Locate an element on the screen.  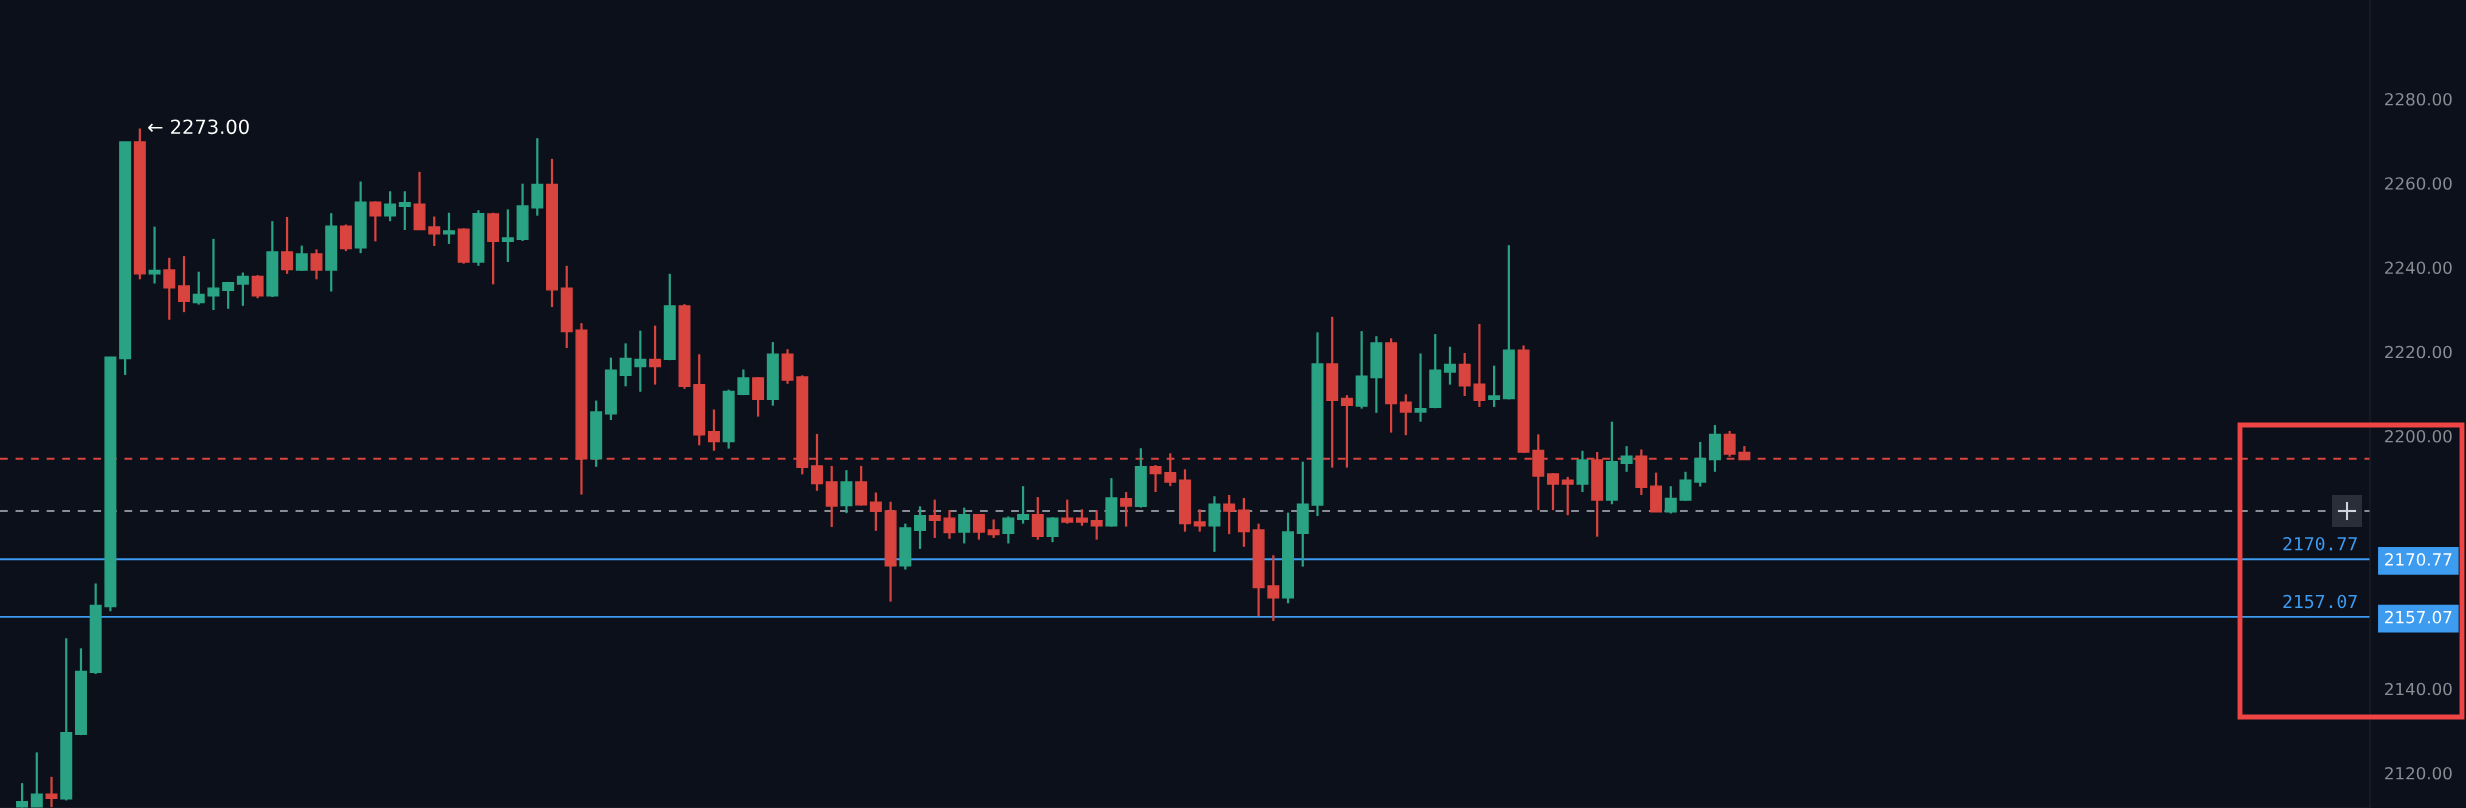
y-tick-label: 2240.00 is located at coordinates (2418, 268).